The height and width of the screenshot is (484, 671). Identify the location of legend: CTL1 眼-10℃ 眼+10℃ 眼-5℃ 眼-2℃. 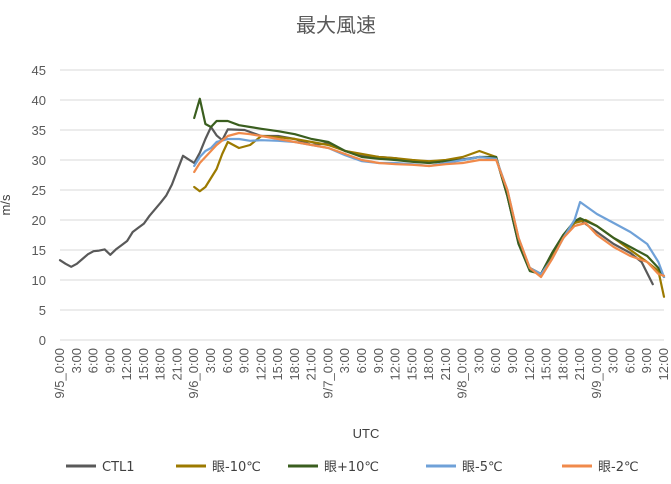
(352, 467).